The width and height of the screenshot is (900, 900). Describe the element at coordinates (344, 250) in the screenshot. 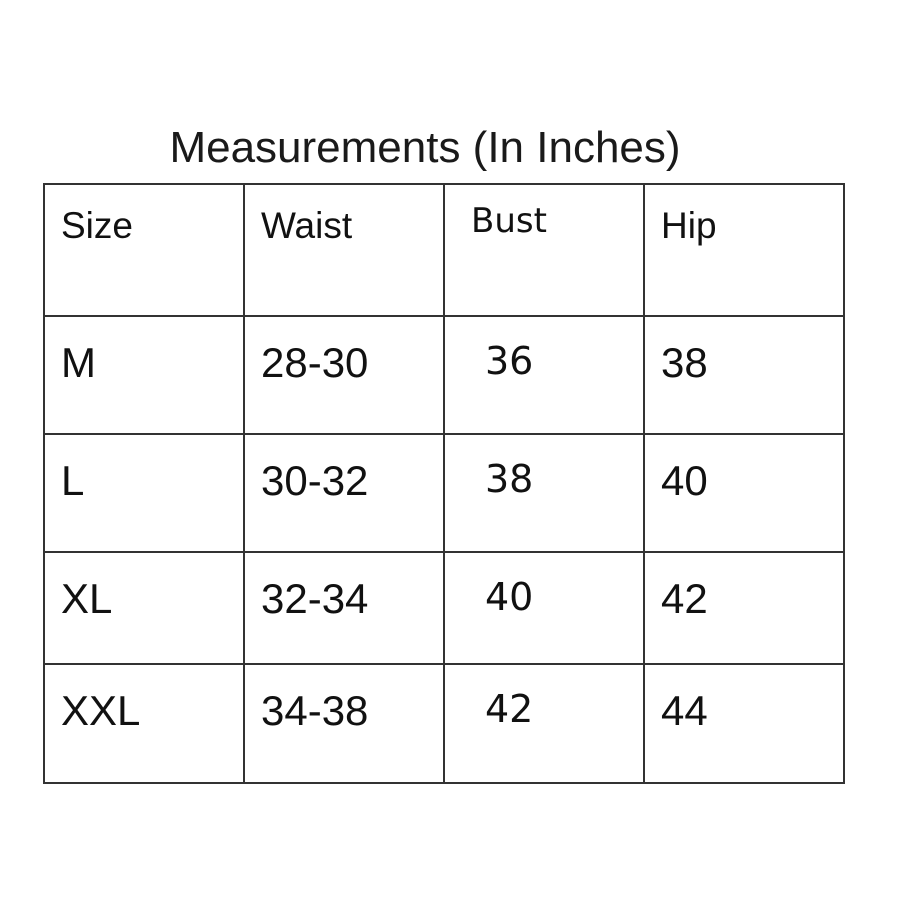

I see `header-waist: Waist` at that location.